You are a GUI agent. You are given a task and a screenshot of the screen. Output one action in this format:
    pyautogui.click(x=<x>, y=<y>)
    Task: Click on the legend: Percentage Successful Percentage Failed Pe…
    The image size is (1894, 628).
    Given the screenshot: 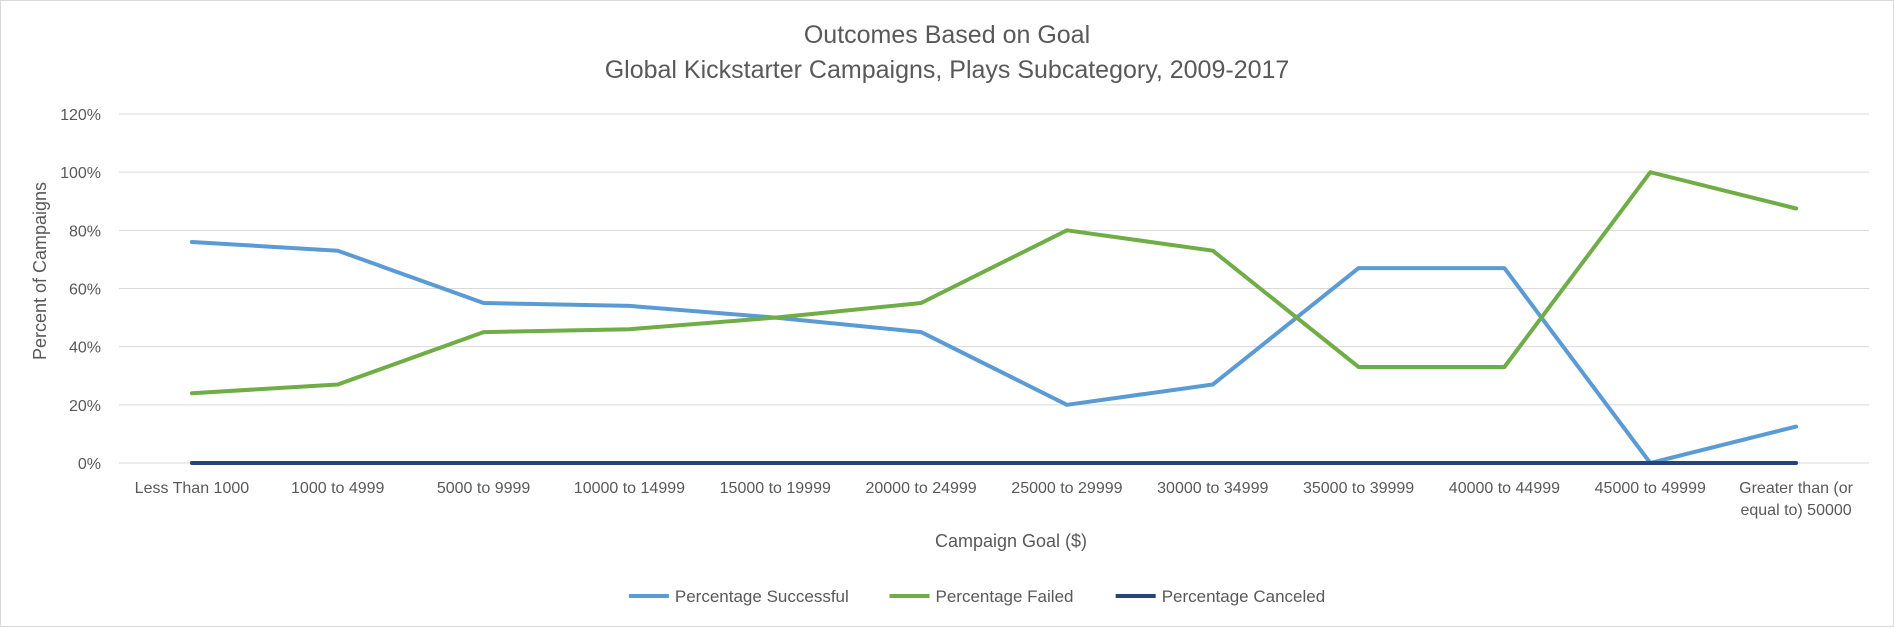 What is the action you would take?
    pyautogui.click(x=977, y=596)
    